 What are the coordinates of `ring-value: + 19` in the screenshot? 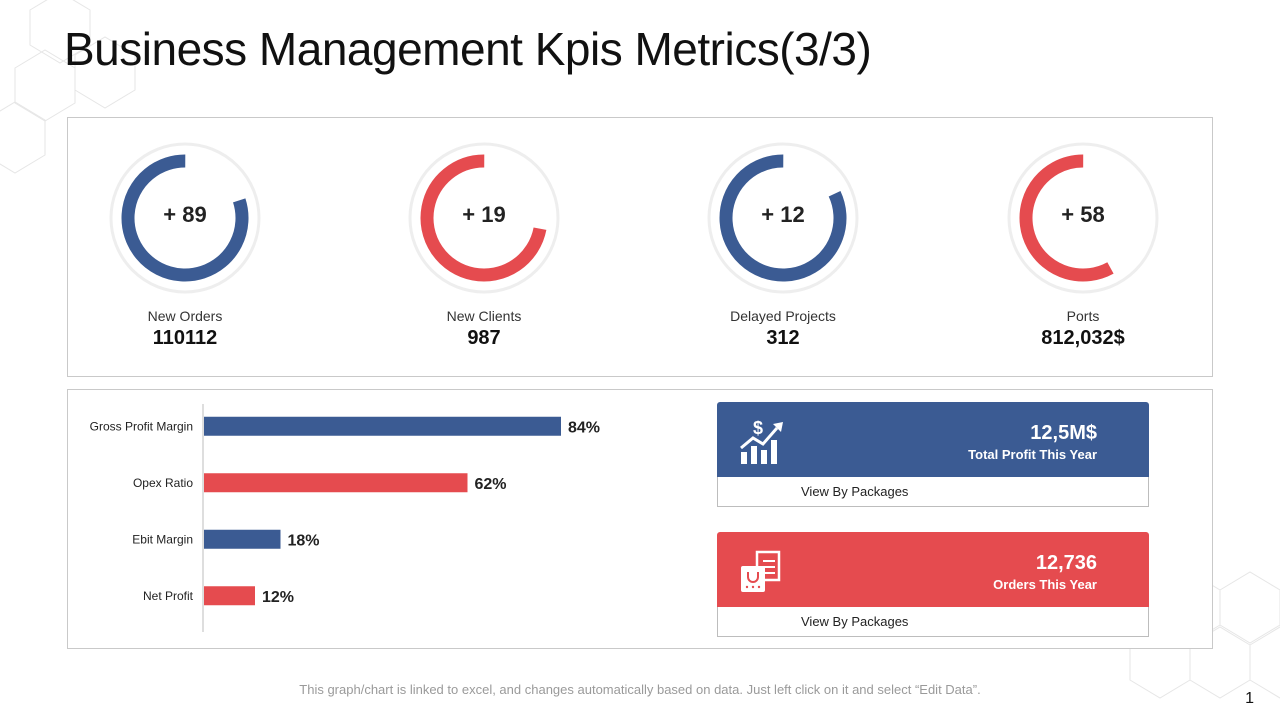 It's located at (484, 214).